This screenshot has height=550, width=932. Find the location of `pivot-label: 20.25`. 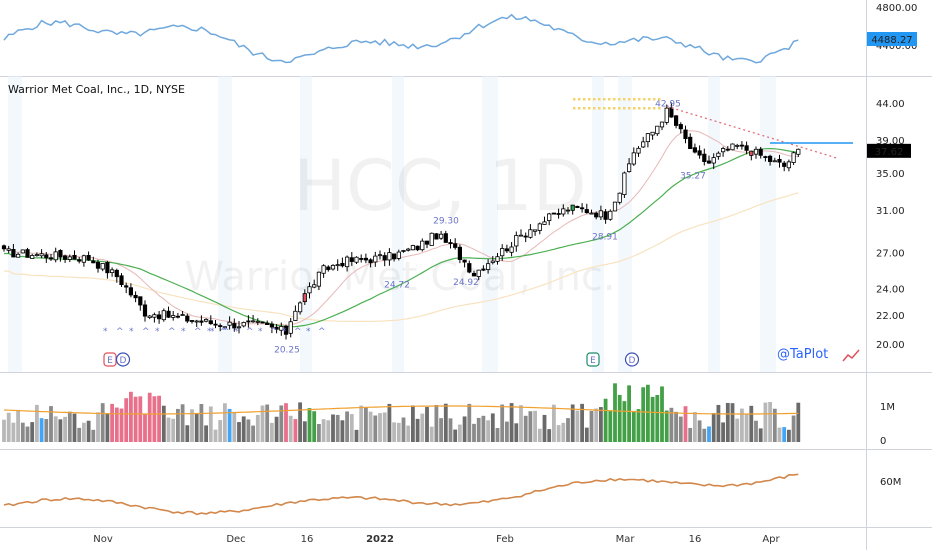

pivot-label: 20.25 is located at coordinates (287, 350).